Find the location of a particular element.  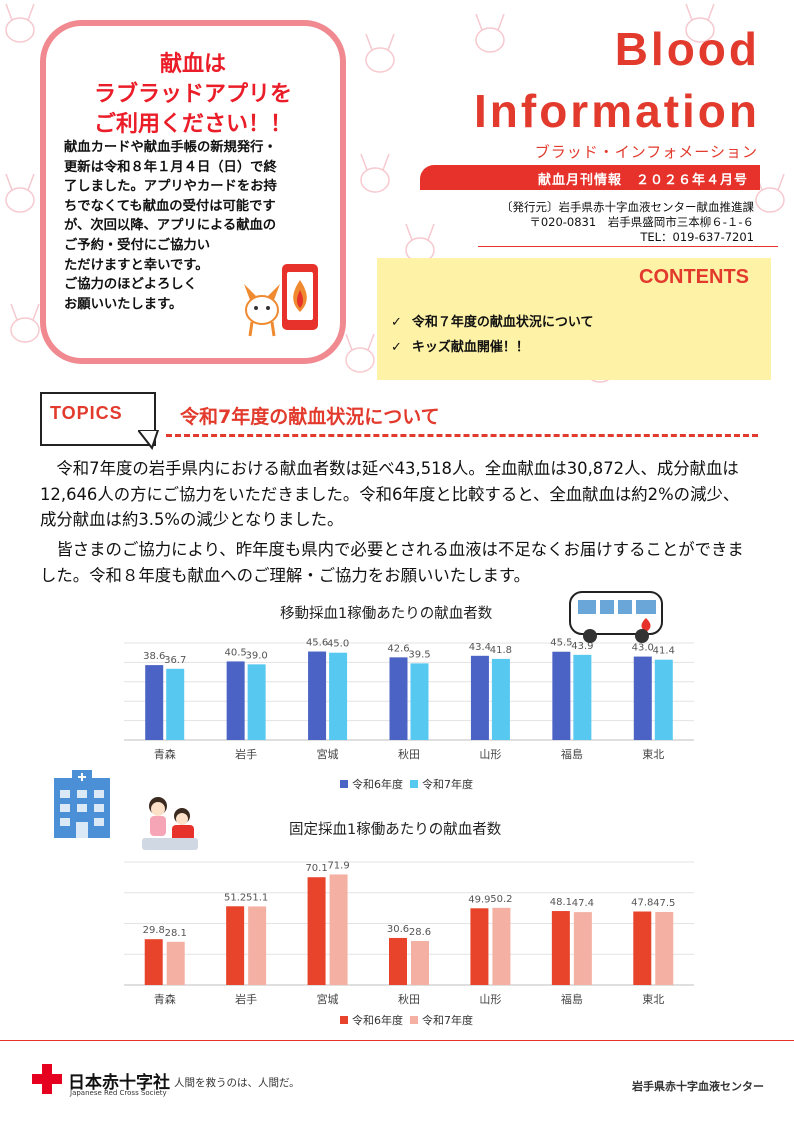

address: 〒020-0831 岩手県盛岡市三本柳６-１-６ is located at coordinates (641, 222).